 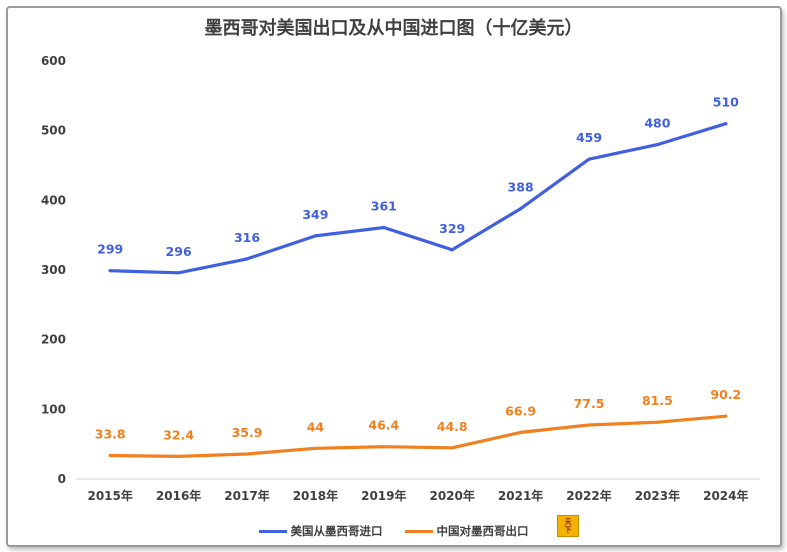 I want to click on y-tick-label: 100, so click(x=53, y=409).